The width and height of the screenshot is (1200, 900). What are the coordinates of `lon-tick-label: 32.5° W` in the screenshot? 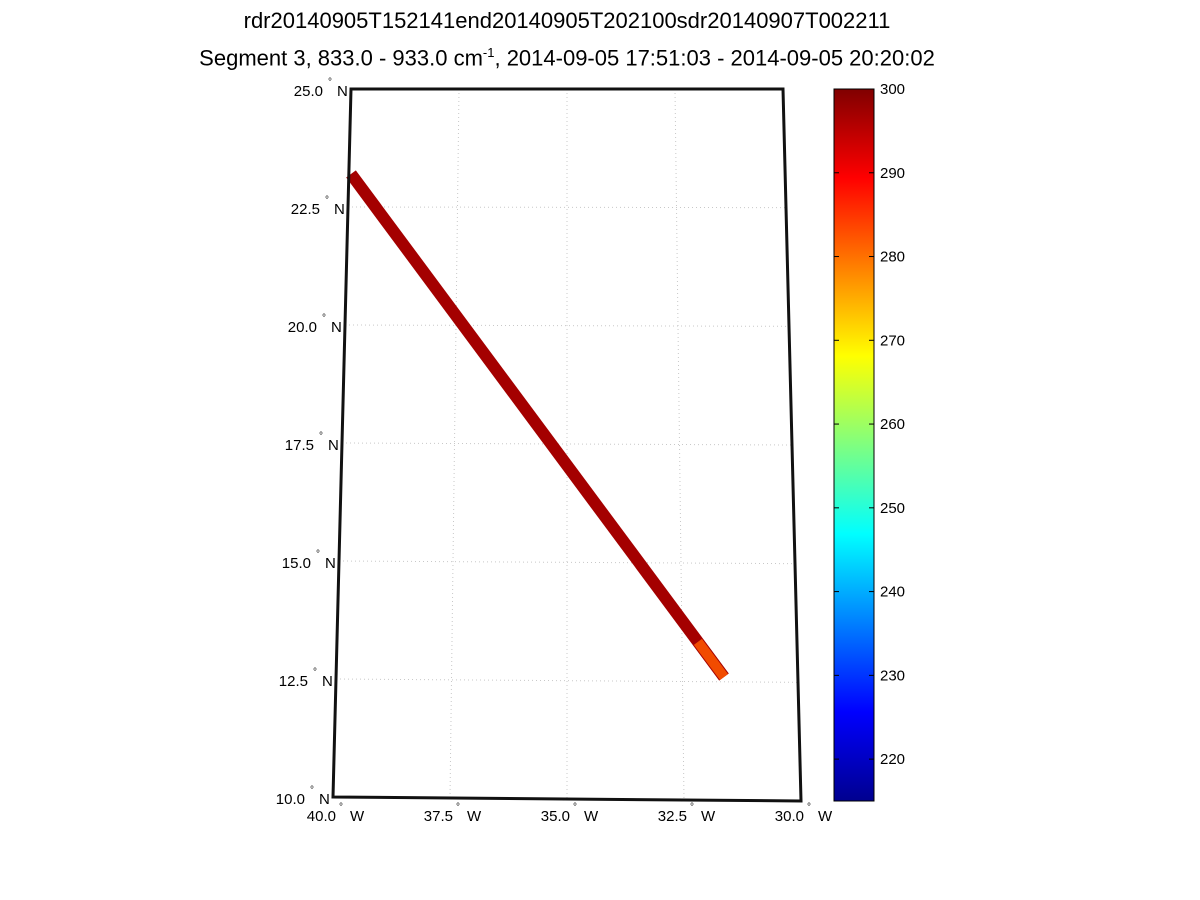 It's located at (687, 813).